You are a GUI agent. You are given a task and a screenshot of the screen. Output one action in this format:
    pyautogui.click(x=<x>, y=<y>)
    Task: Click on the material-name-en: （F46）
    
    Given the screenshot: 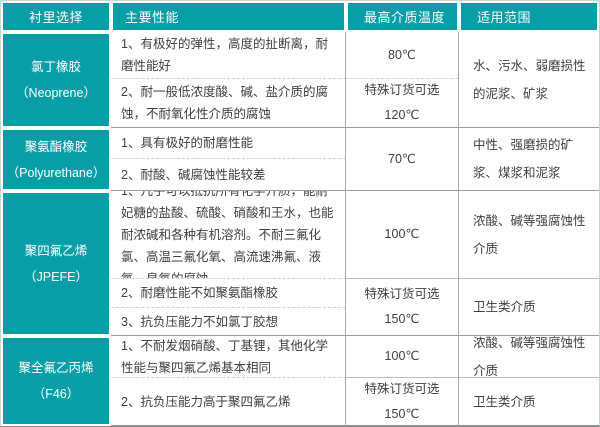 What is the action you would take?
    pyautogui.click(x=56, y=394)
    